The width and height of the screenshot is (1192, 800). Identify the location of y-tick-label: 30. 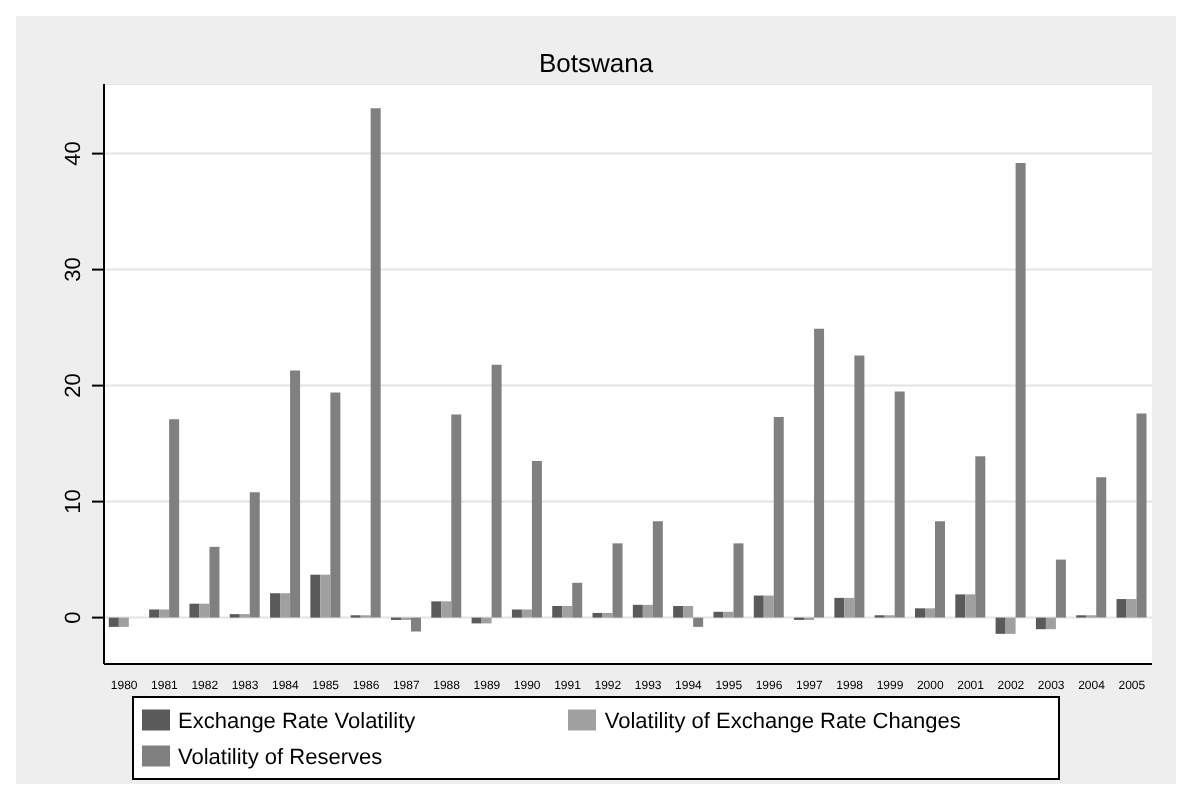
(74, 269).